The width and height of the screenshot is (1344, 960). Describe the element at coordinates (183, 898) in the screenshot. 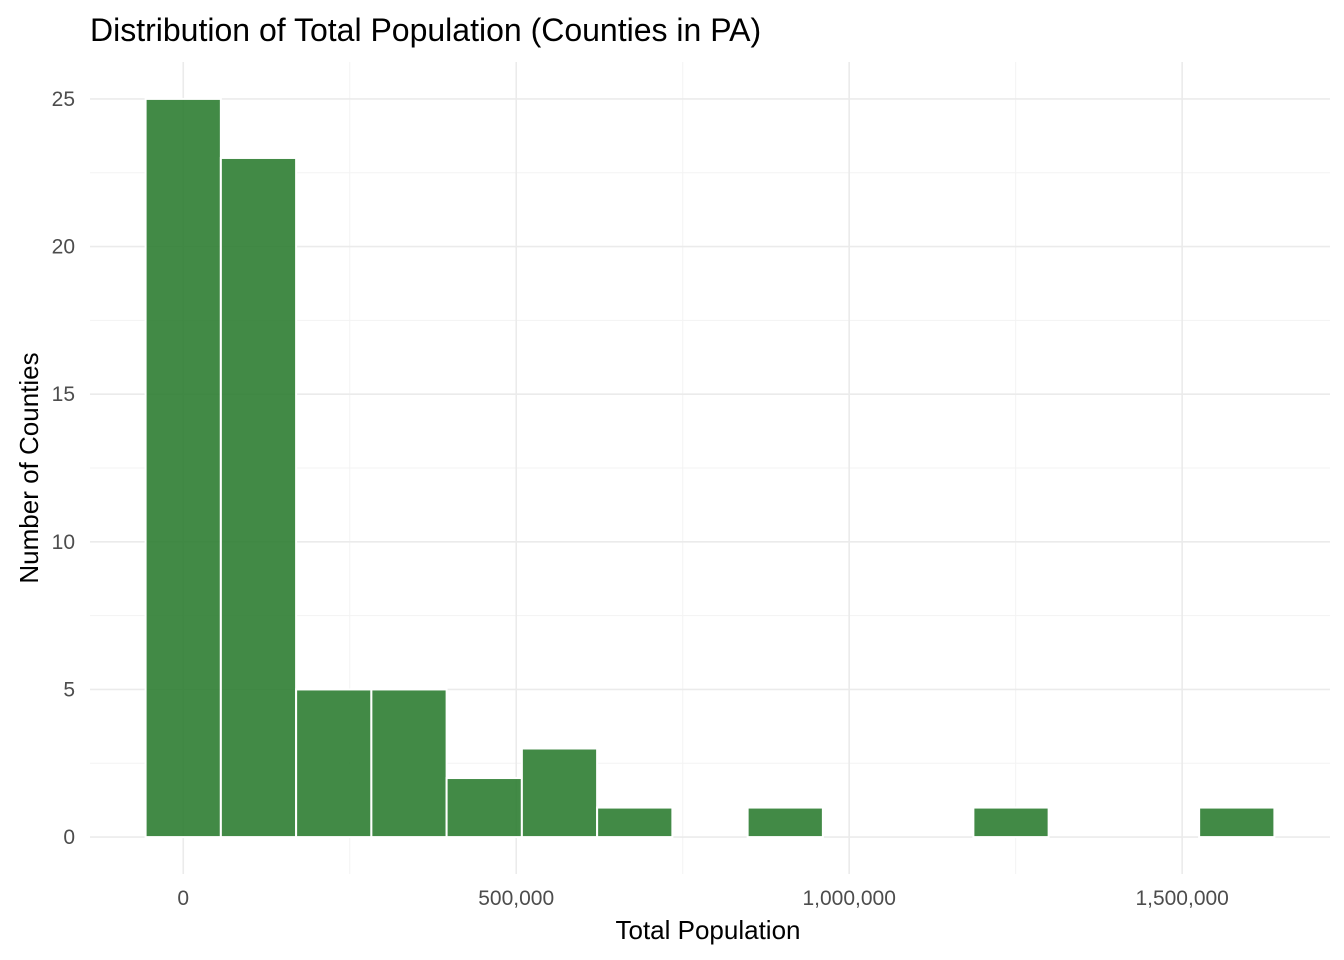

I see `x-tick-label: 0` at that location.